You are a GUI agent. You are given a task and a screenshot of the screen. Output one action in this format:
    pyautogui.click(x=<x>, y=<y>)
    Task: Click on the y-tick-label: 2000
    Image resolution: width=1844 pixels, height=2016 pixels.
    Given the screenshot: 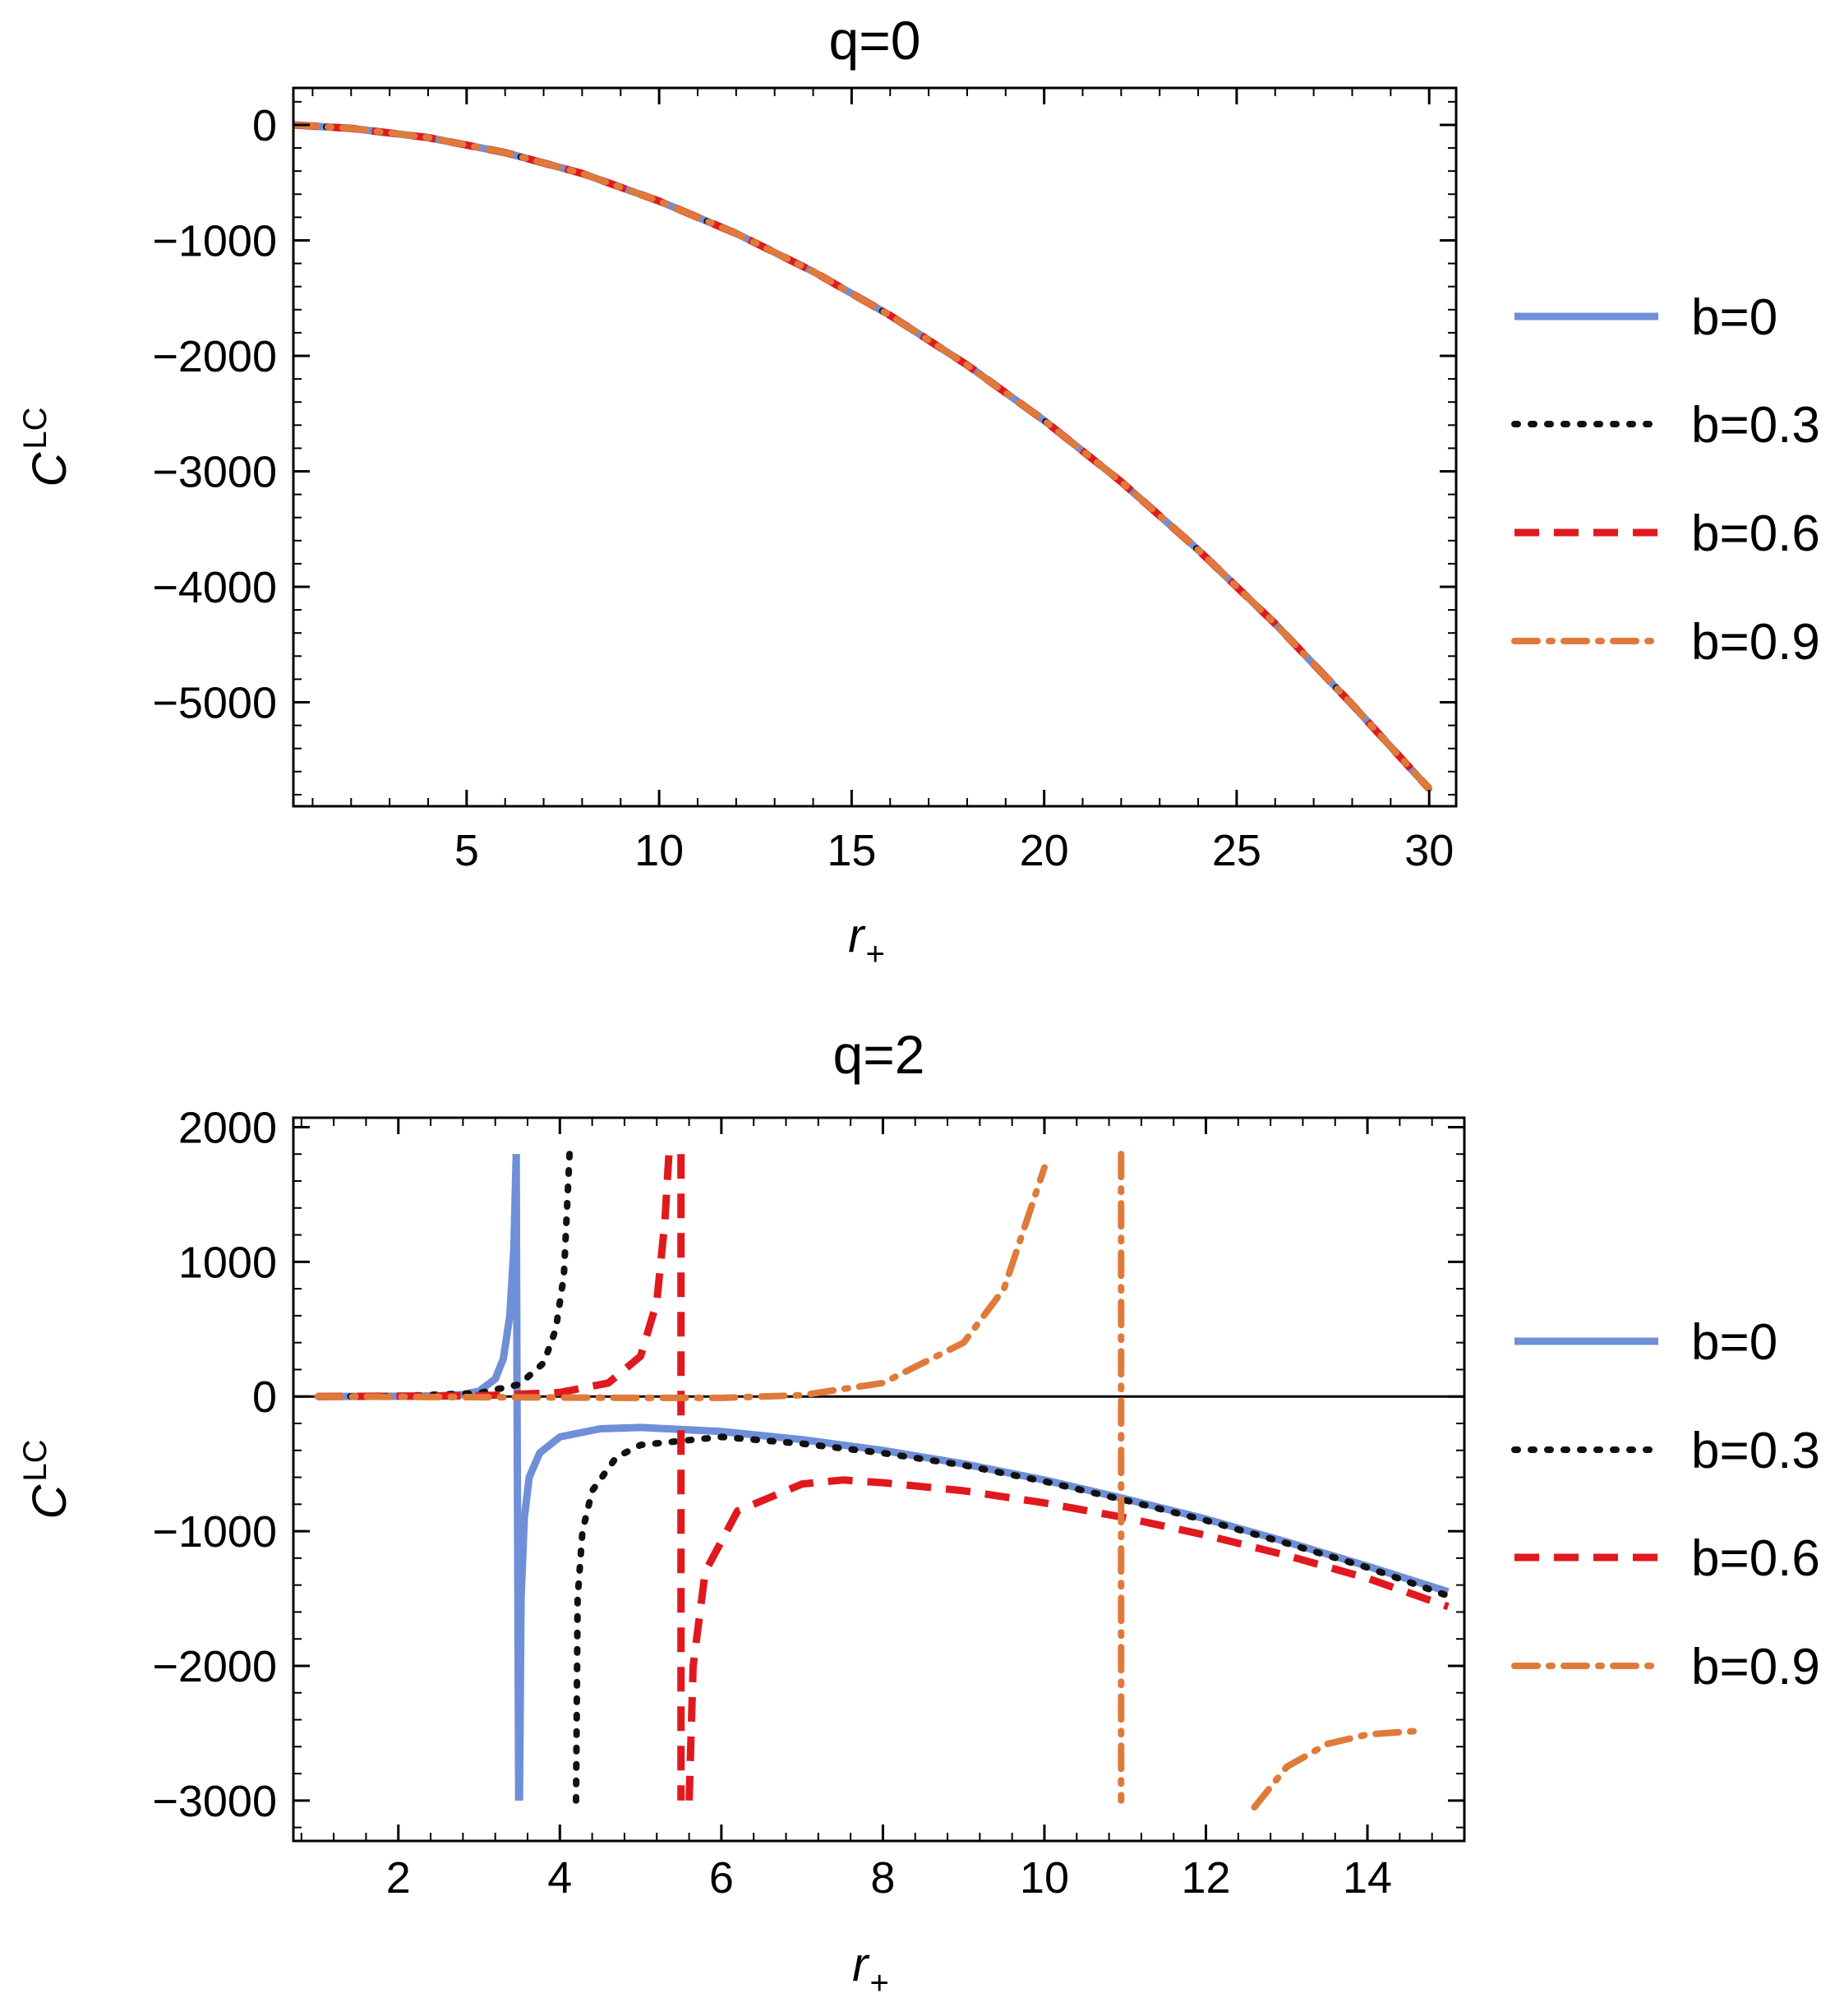 What is the action you would take?
    pyautogui.click(x=227, y=1127)
    